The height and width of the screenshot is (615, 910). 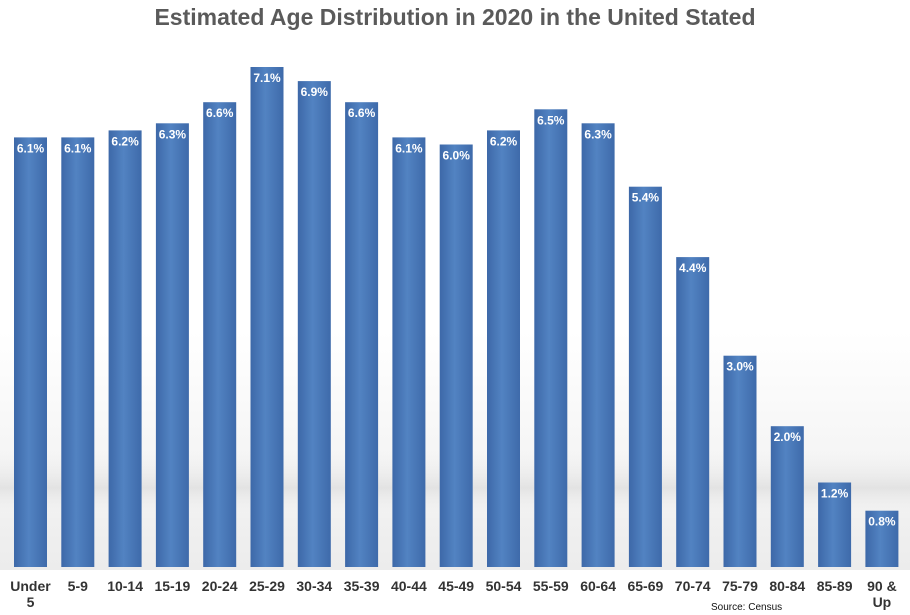 What do you see at coordinates (314, 586) in the screenshot?
I see `x-tick-label-6: 30-34` at bounding box center [314, 586].